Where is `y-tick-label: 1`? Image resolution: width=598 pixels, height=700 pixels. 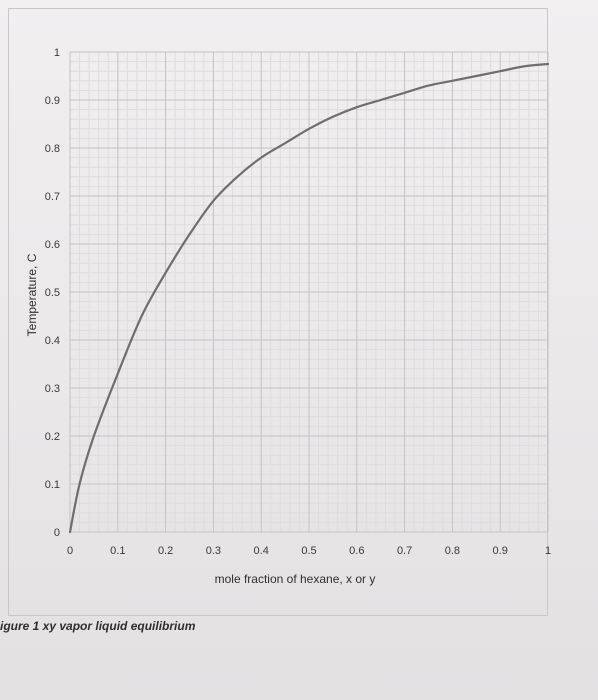
y-tick-label: 1 is located at coordinates (57, 53).